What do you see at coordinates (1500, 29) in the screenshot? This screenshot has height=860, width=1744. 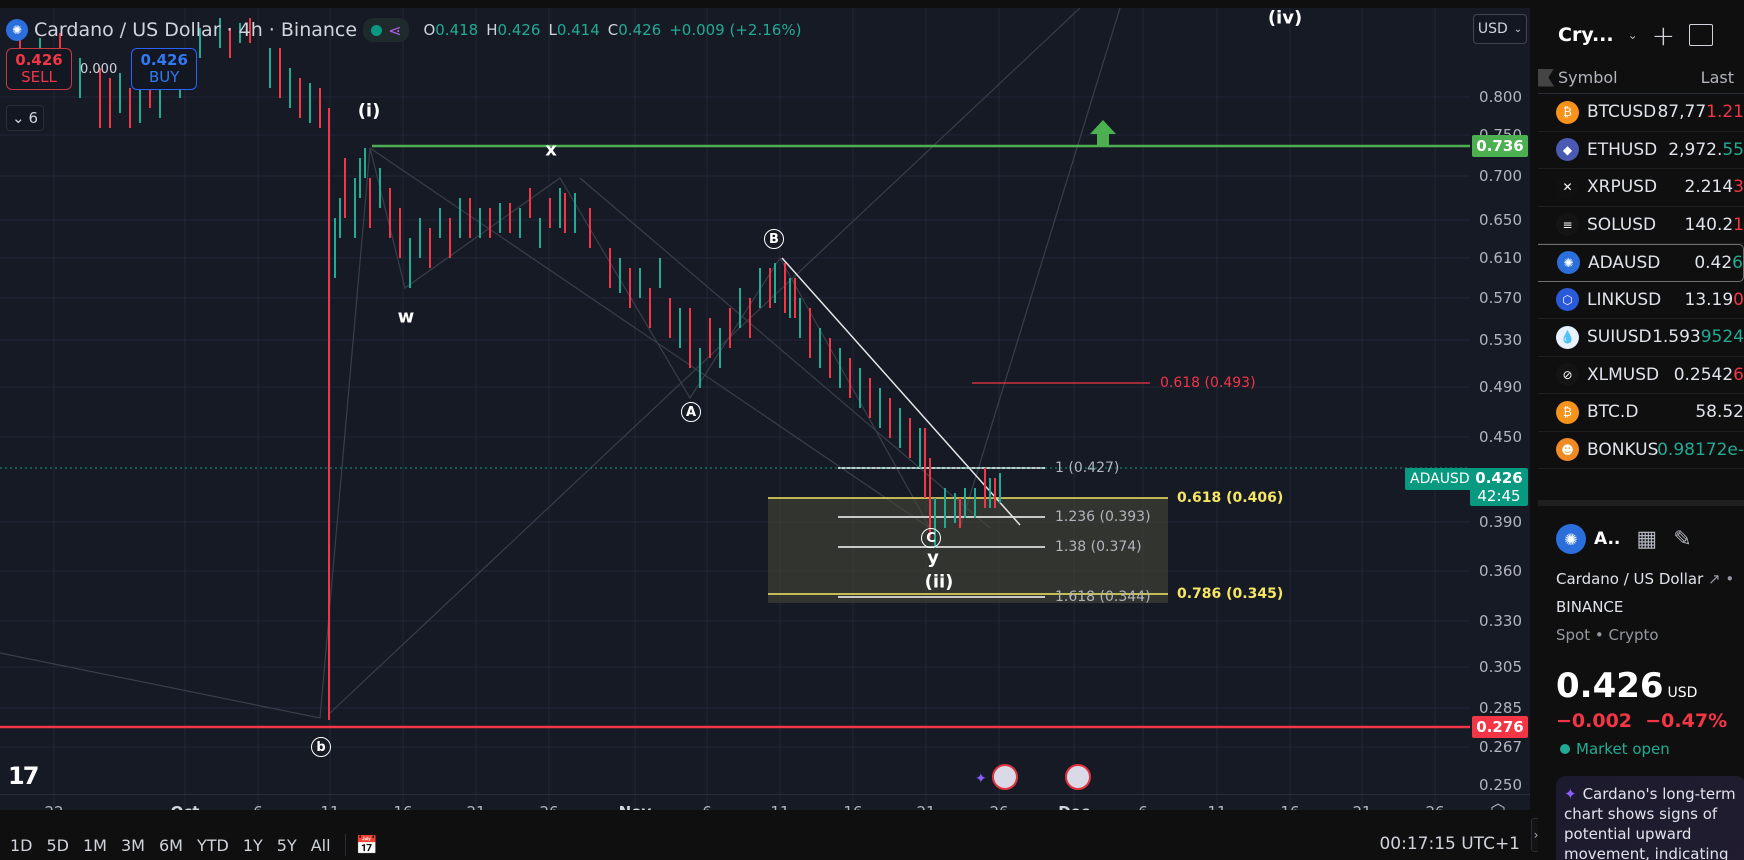 I see `currency-button: USD ⌄` at bounding box center [1500, 29].